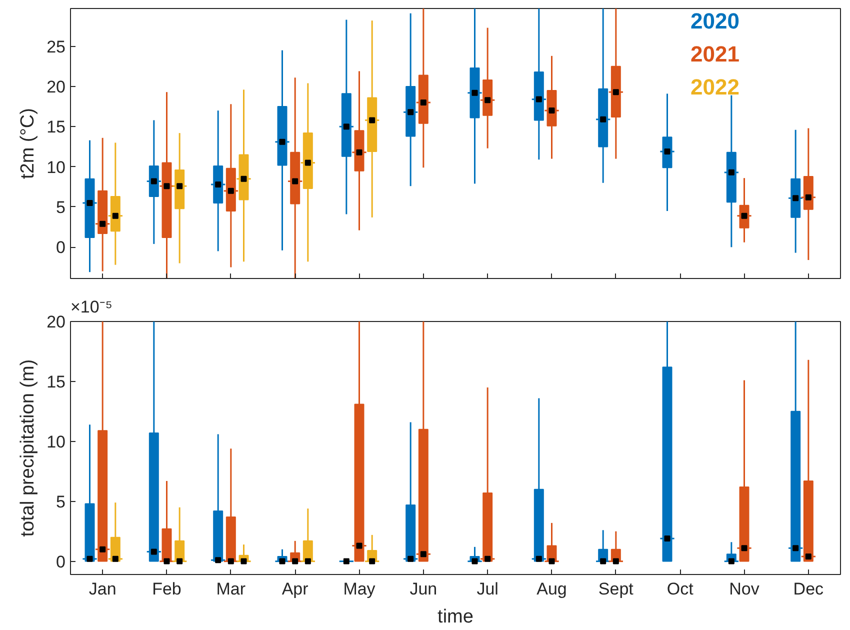  What do you see at coordinates (616, 589) in the screenshot?
I see `x-tick-label: Sept` at bounding box center [616, 589].